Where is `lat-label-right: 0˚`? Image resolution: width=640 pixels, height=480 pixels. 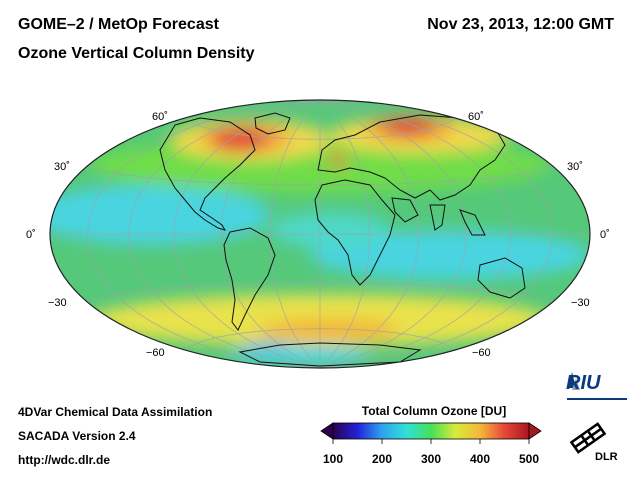
lat-label-right: 0˚ is located at coordinates (605, 235).